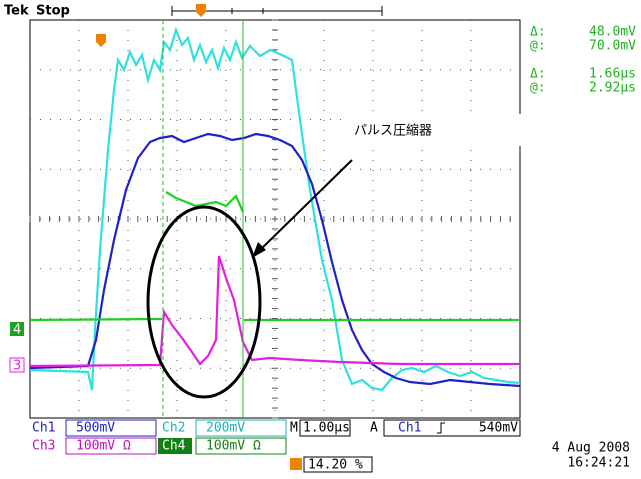 Image resolution: width=641 pixels, height=479 pixels. I want to click on ch1-box, so click(111, 428).